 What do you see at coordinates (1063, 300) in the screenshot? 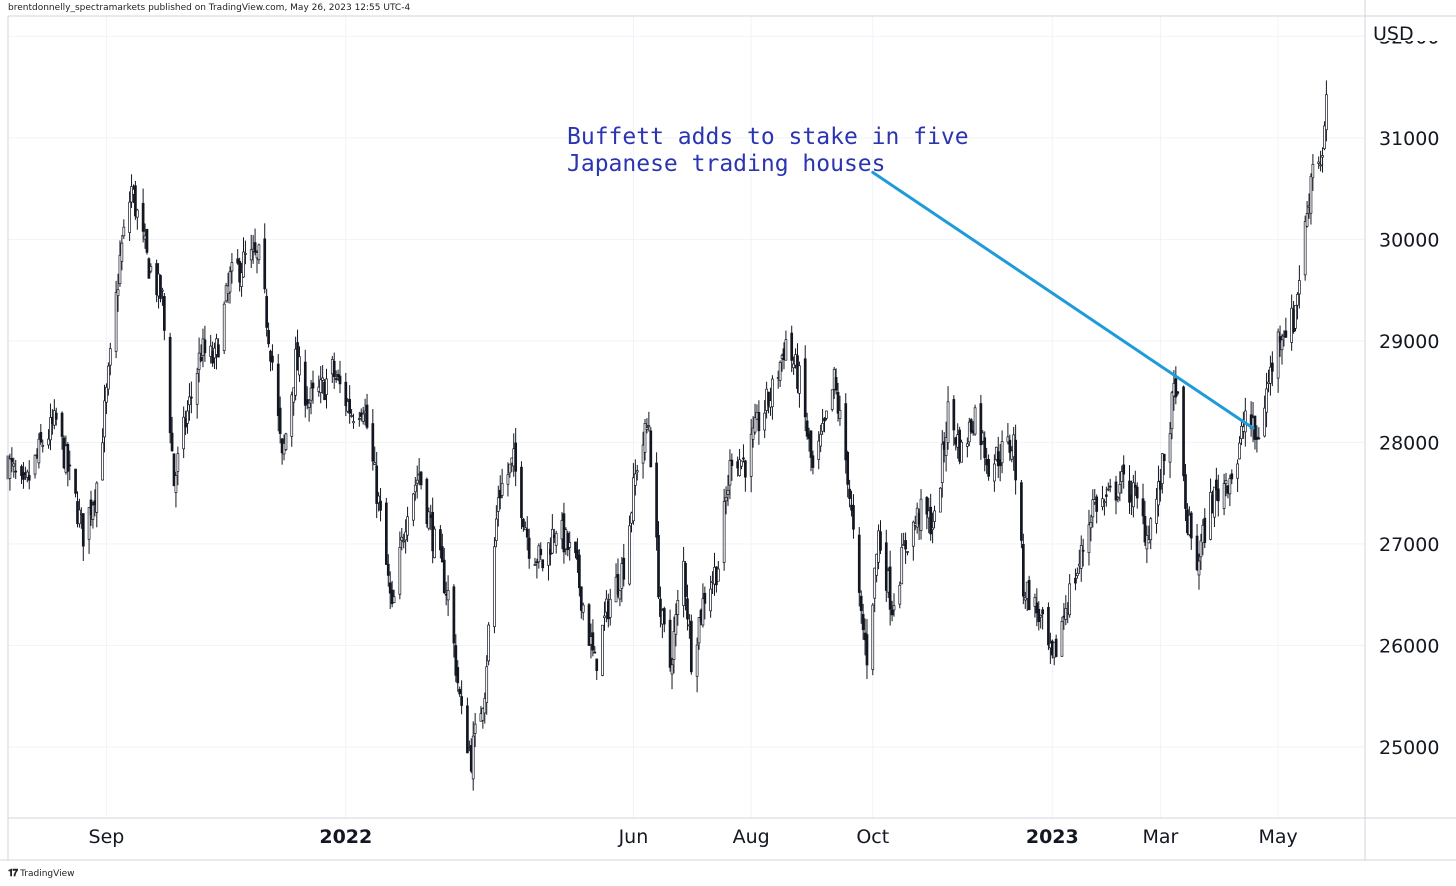
I see `annotation-trendline` at bounding box center [1063, 300].